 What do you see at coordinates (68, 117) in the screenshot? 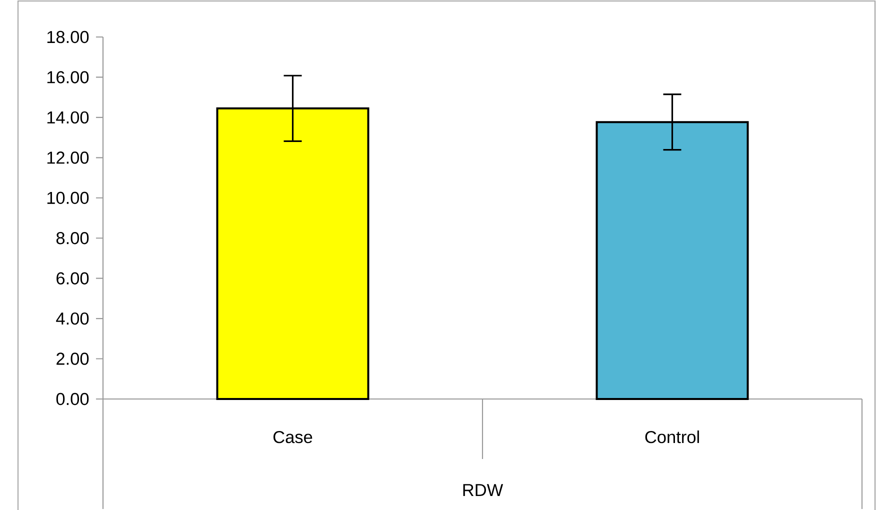
I see `y-tick-label: 14.00` at bounding box center [68, 117].